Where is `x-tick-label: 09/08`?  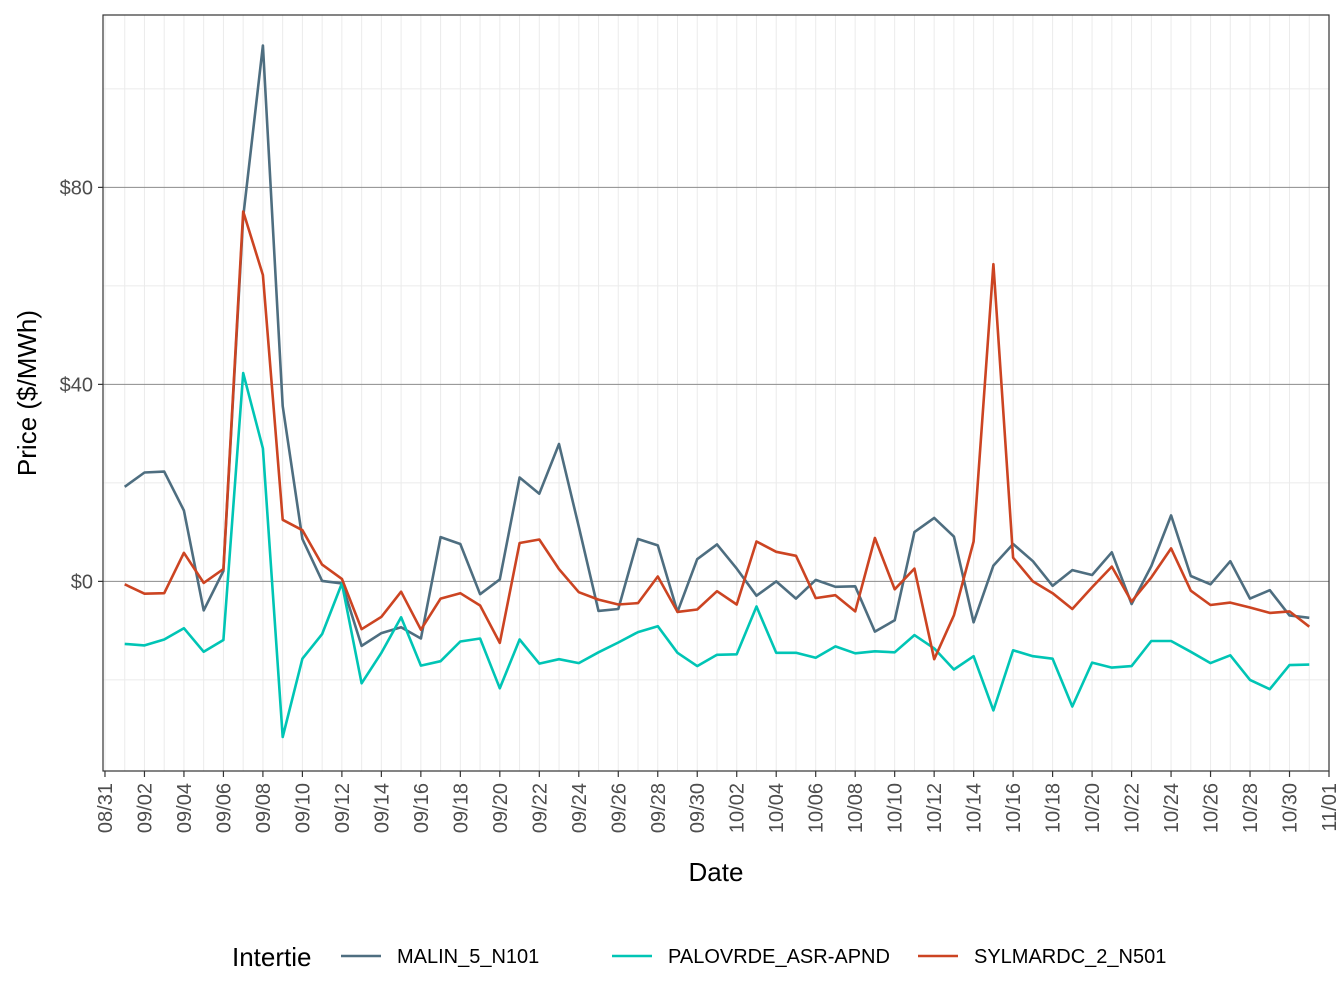
x-tick-label: 09/08 is located at coordinates (264, 808).